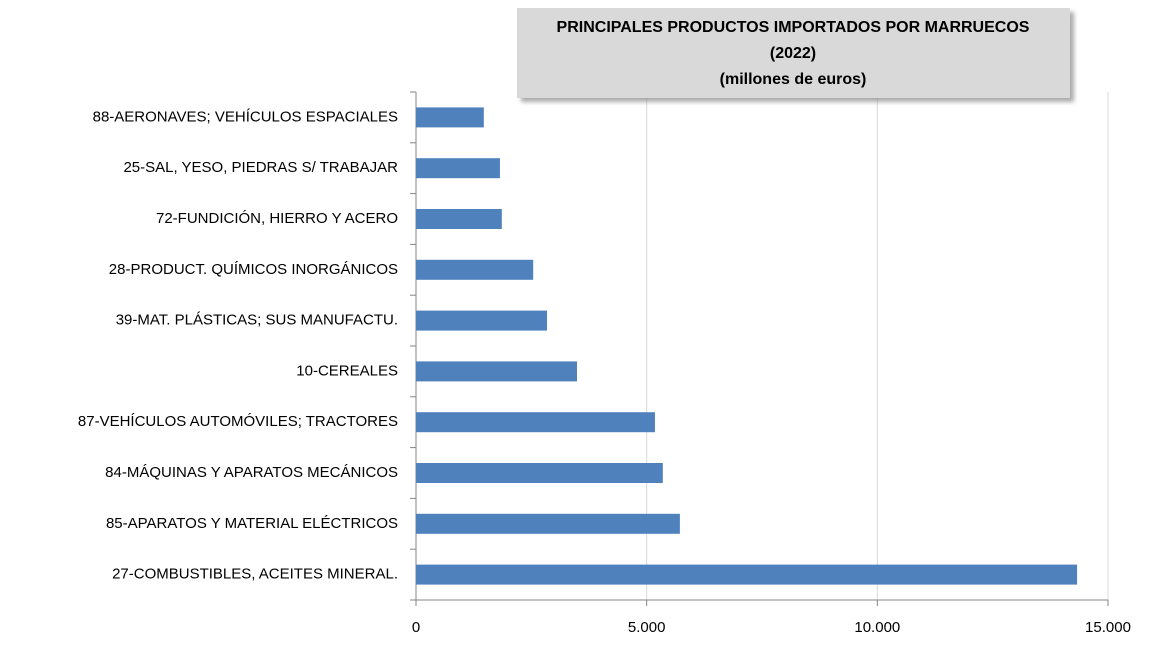  Describe the element at coordinates (255, 574) in the screenshot. I see `y-tick-label: 27-COMBUSTIBLES, ACEITES MINERAL.` at that location.